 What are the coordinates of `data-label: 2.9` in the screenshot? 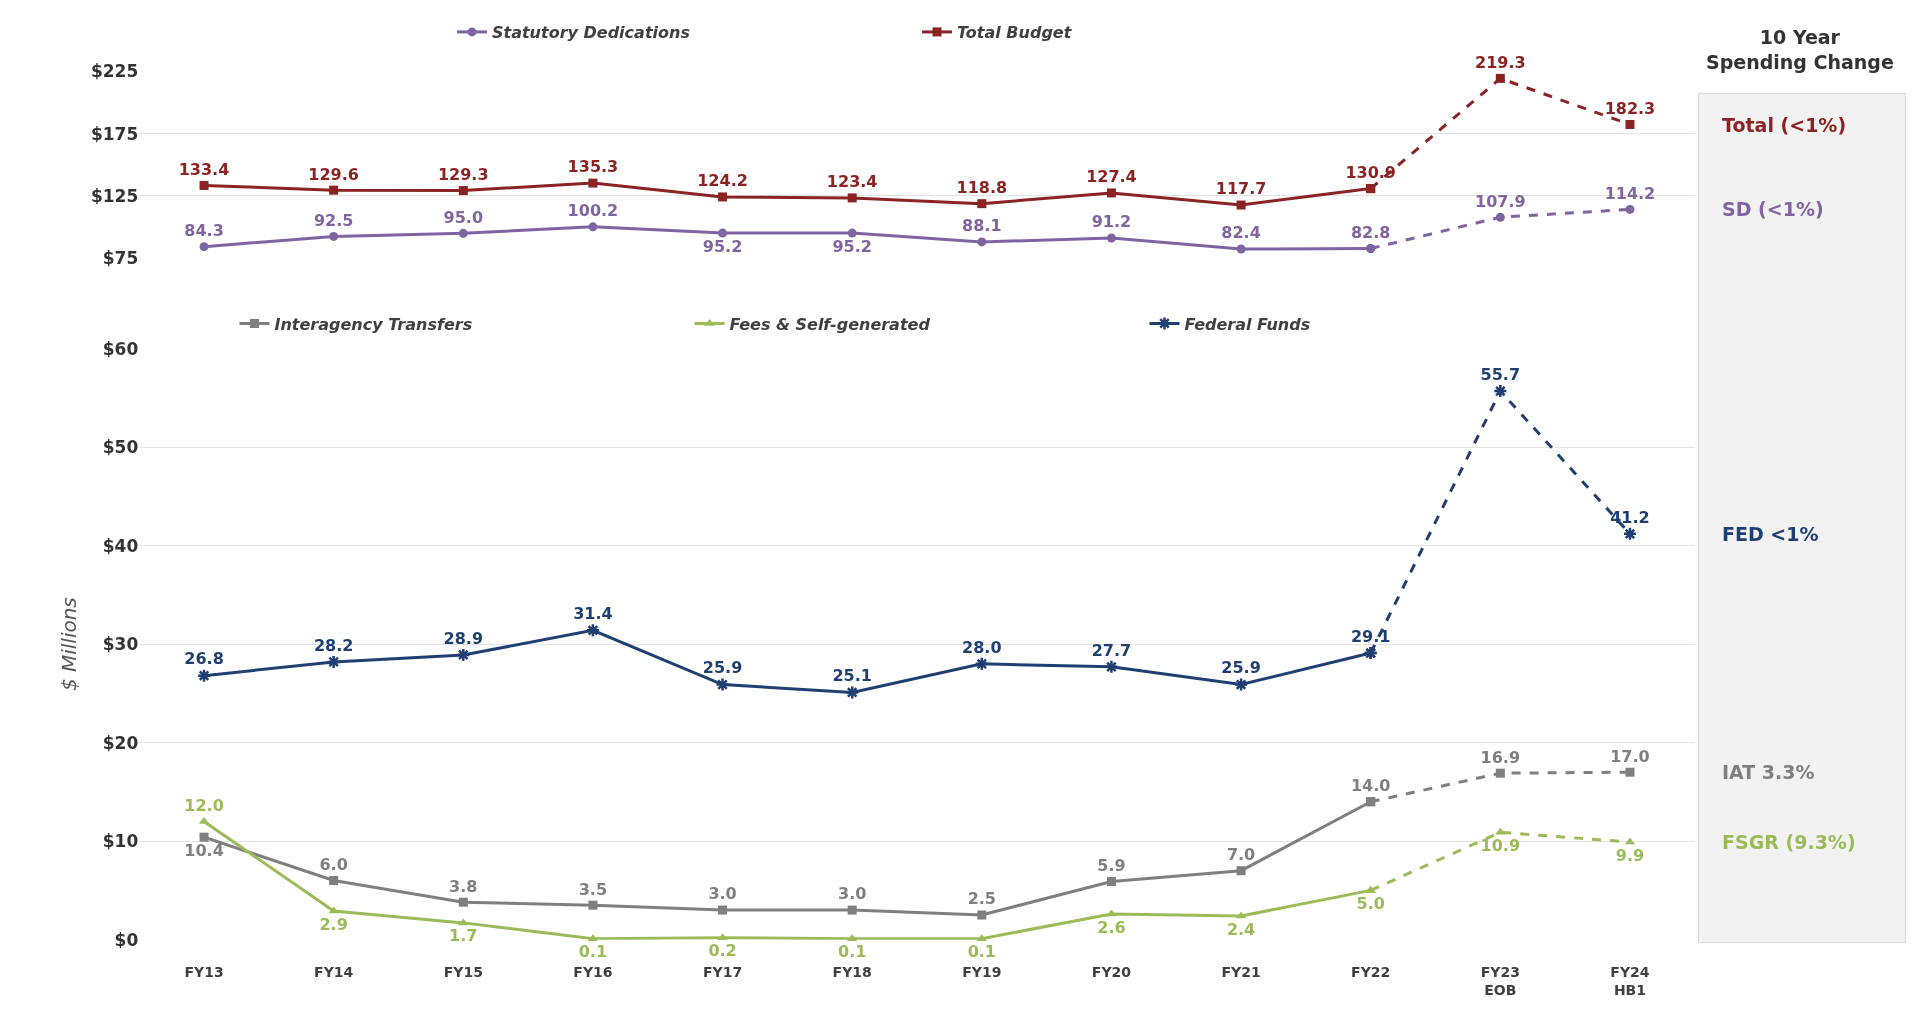 It's located at (333, 924).